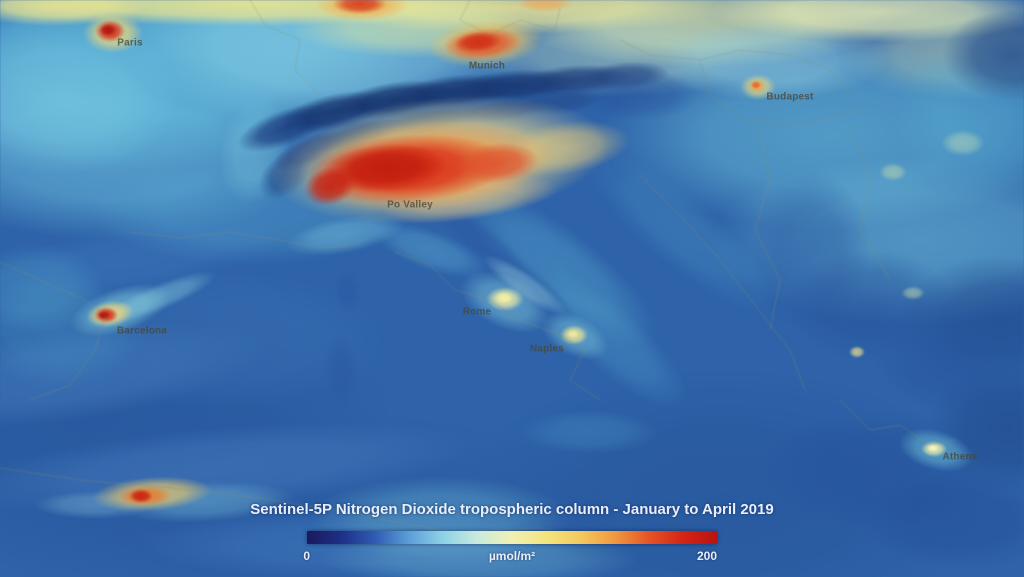 This screenshot has width=1024, height=577. Describe the element at coordinates (307, 556) in the screenshot. I see `colorbar-min-label: 0` at that location.